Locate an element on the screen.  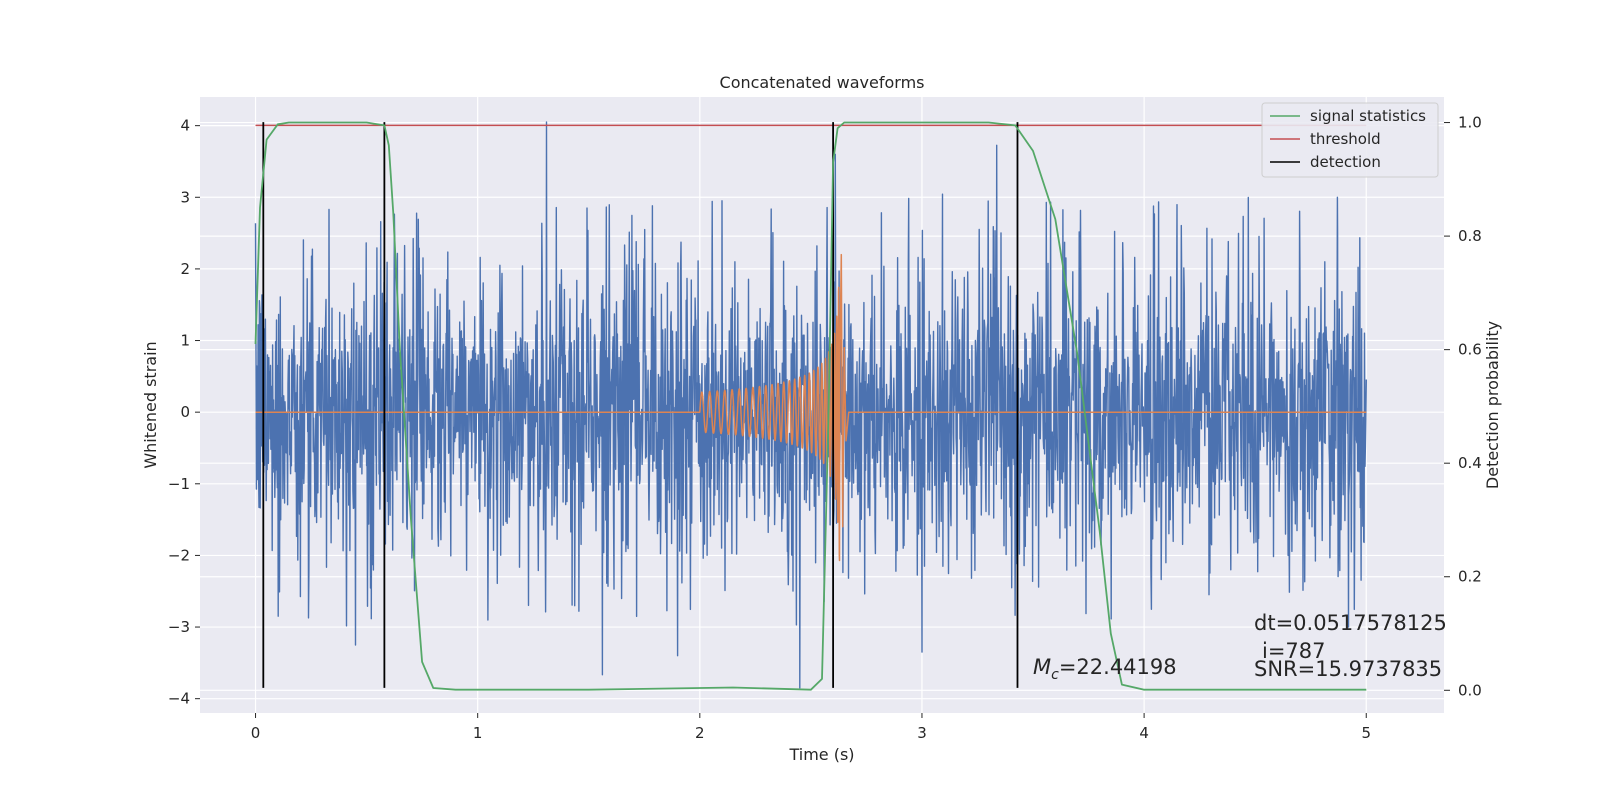
annotation-i: i=787 is located at coordinates (1294, 651).